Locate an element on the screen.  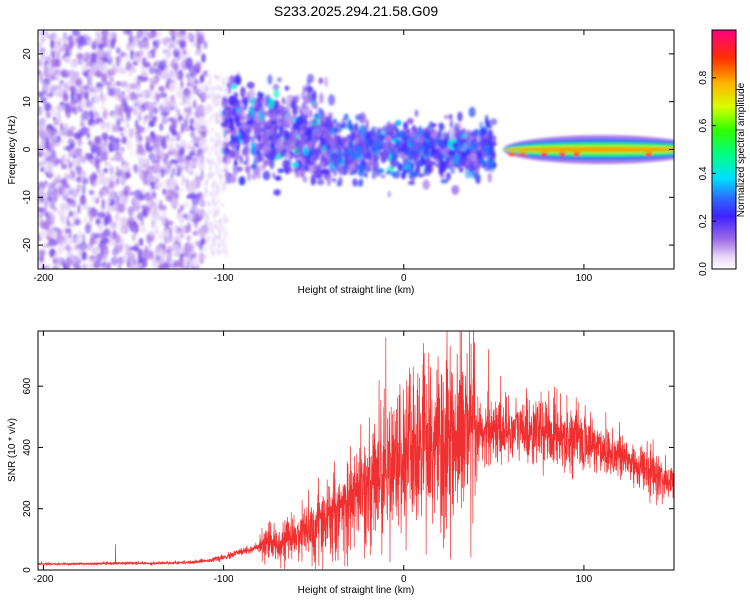
y-tick-label: 400 is located at coordinates (27, 447).